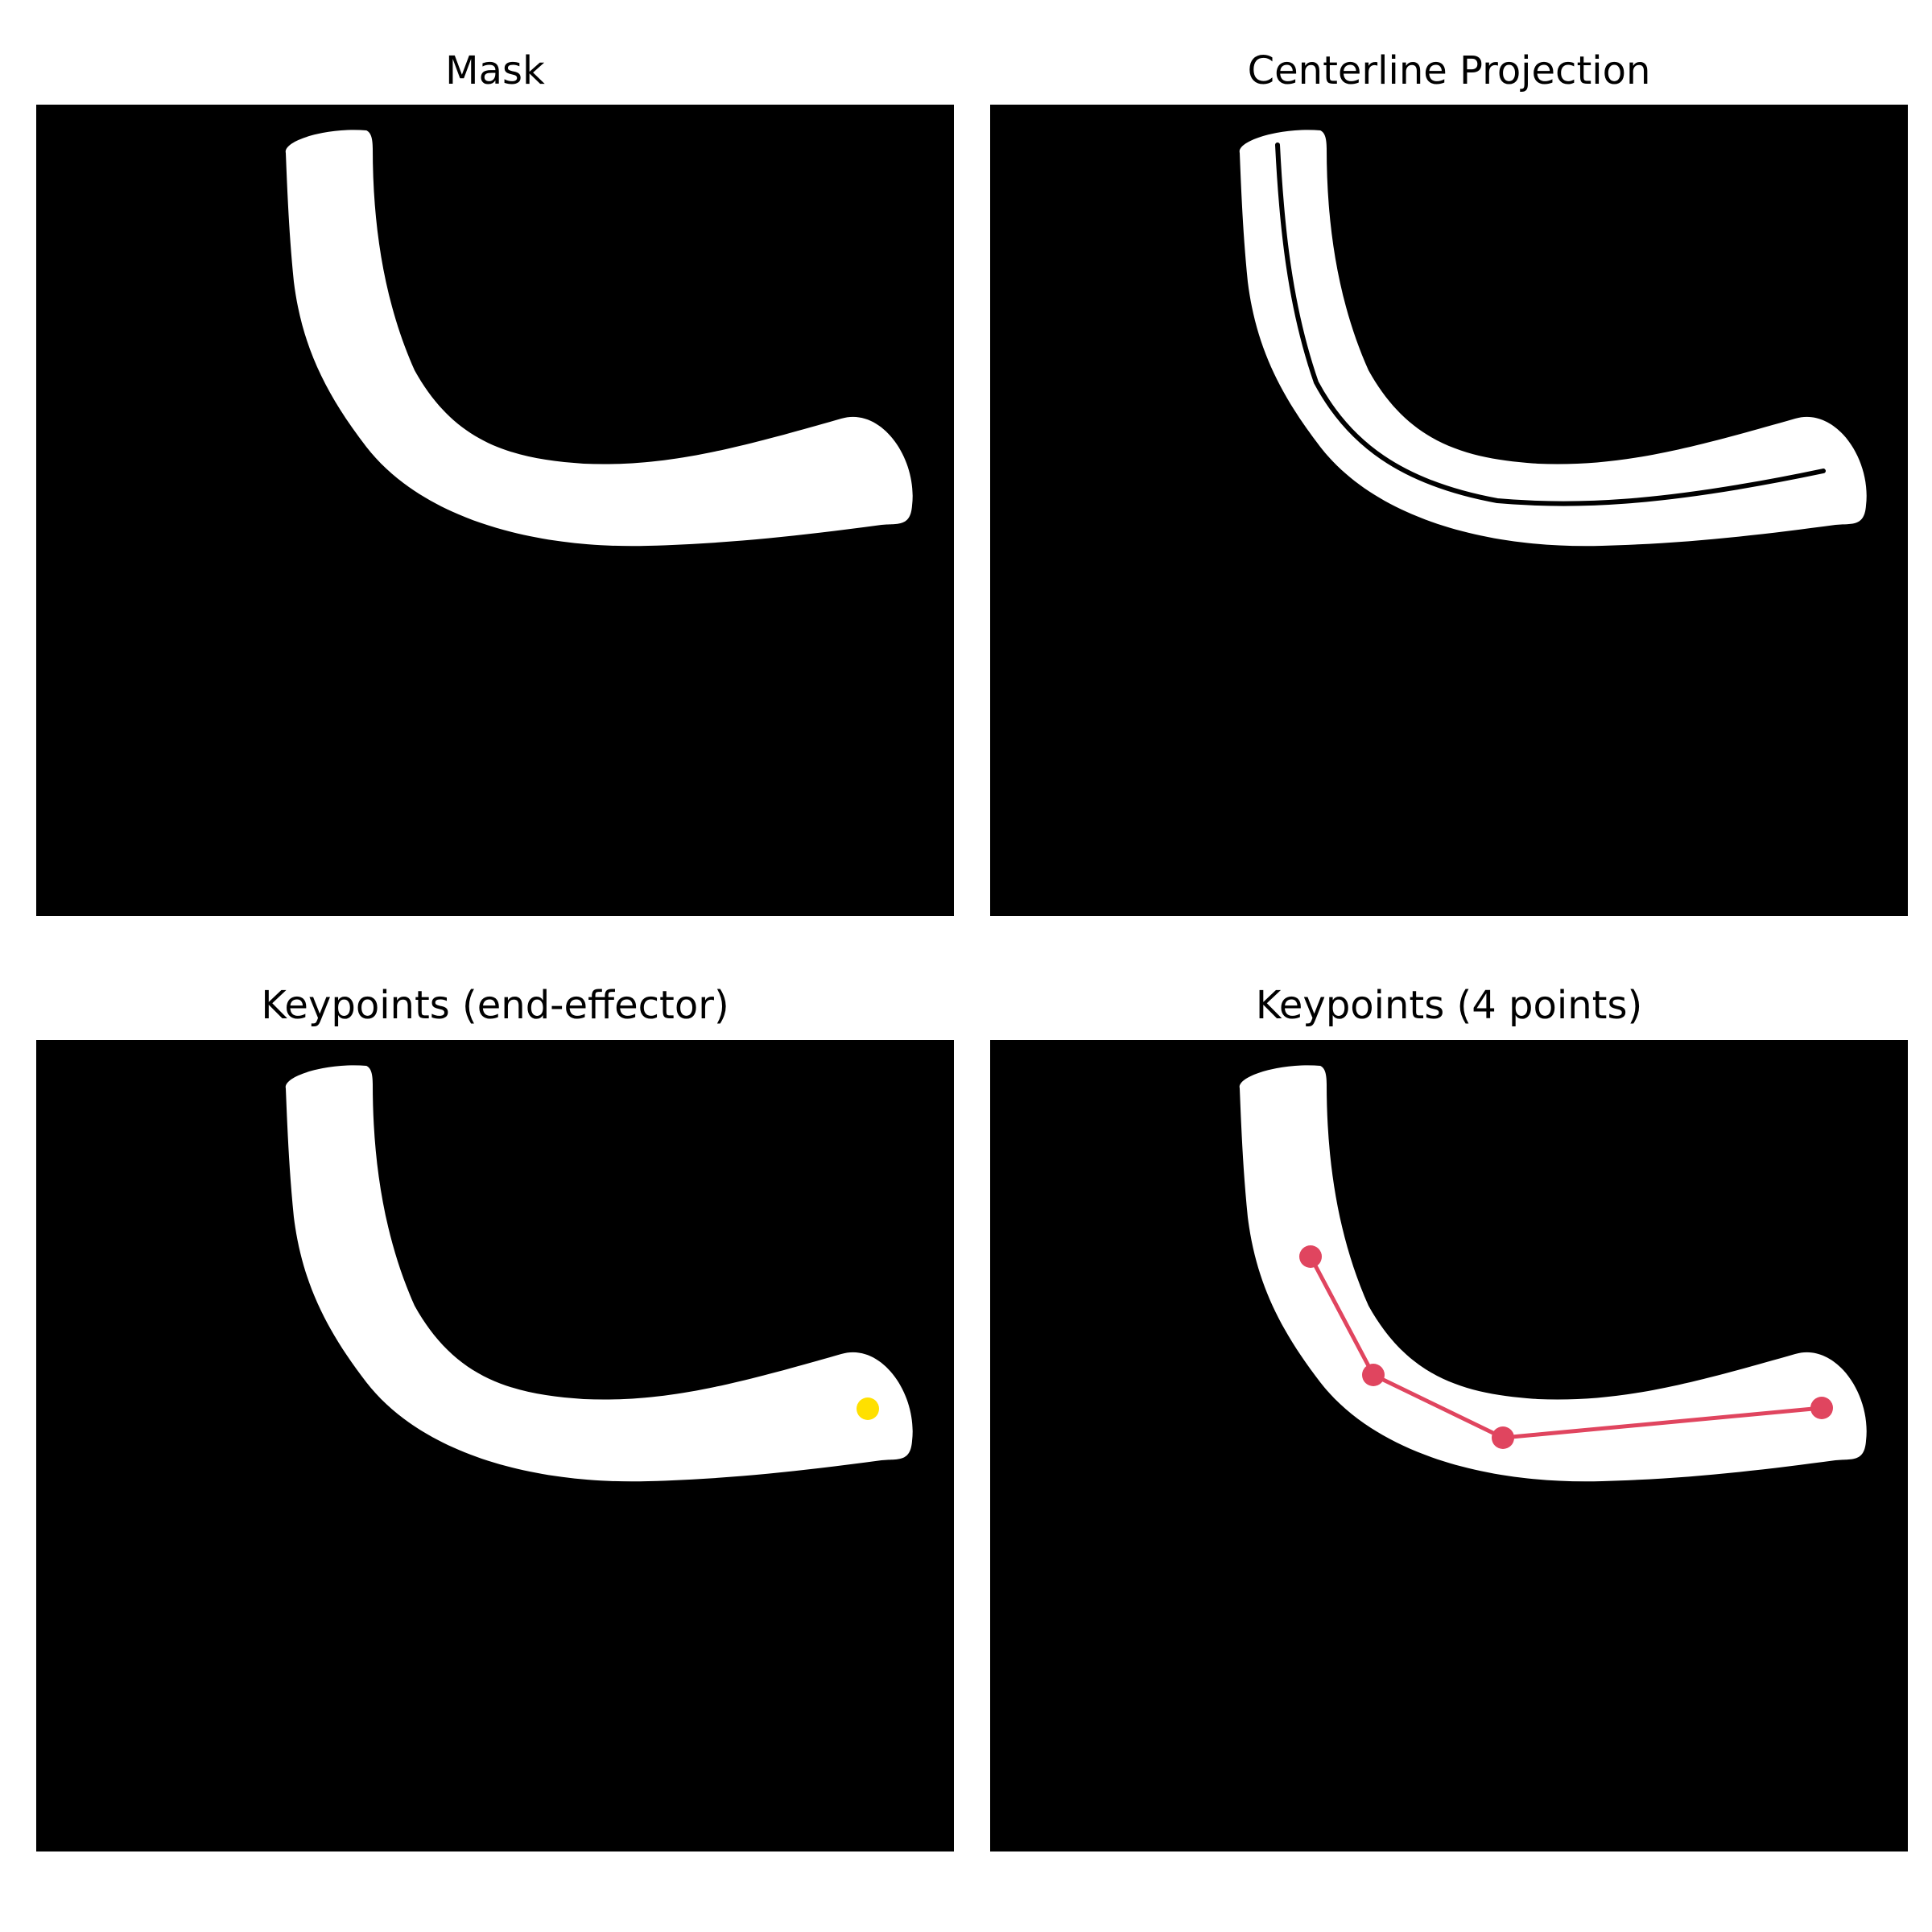  I want to click on panel-title-mask: Mask, so click(495, 70).